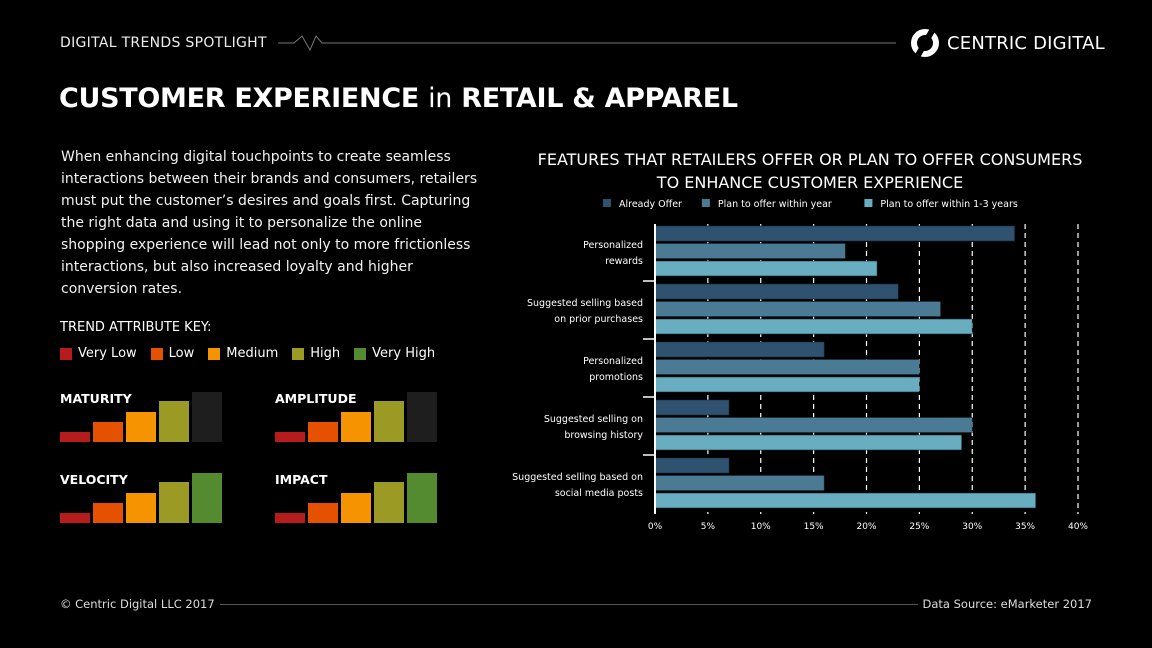 The height and width of the screenshot is (648, 1152). What do you see at coordinates (948, 204) in the screenshot?
I see `legend-label: Plan to offer within 1-3 years` at bounding box center [948, 204].